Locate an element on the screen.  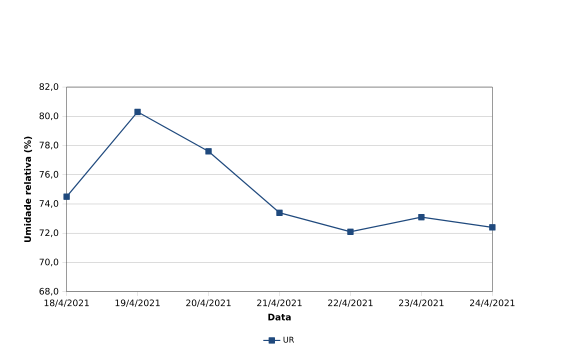
x-tick-label: 19/4/2021 is located at coordinates (138, 303).